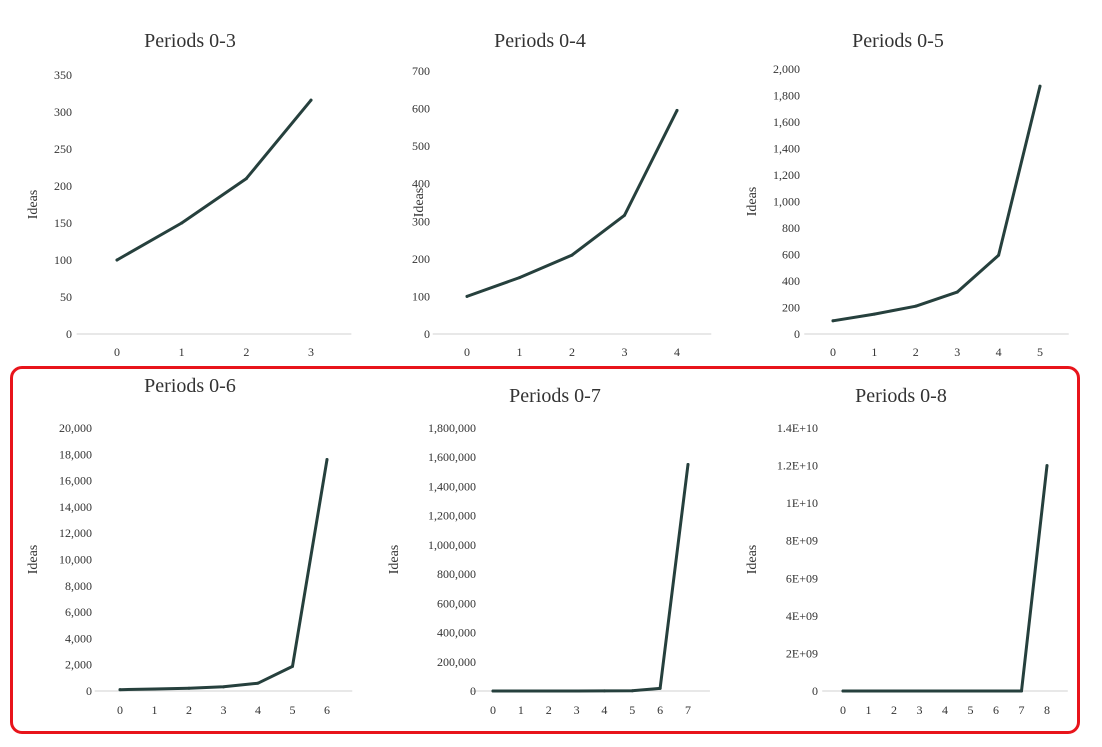 The height and width of the screenshot is (747, 1102). Describe the element at coordinates (258, 710) in the screenshot. I see `x-tick-label: 4` at that location.